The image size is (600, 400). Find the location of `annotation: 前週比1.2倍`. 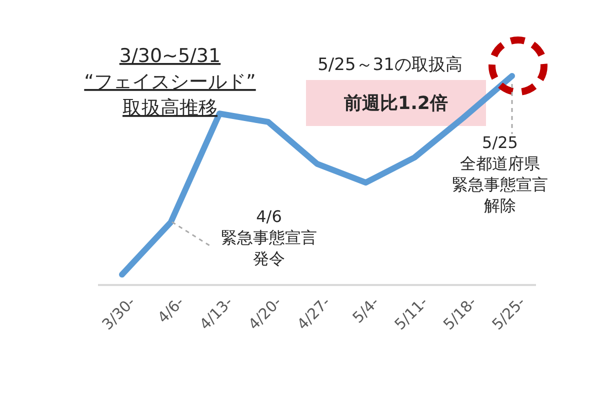

annotation: 前週比1.2倍 is located at coordinates (395, 103).